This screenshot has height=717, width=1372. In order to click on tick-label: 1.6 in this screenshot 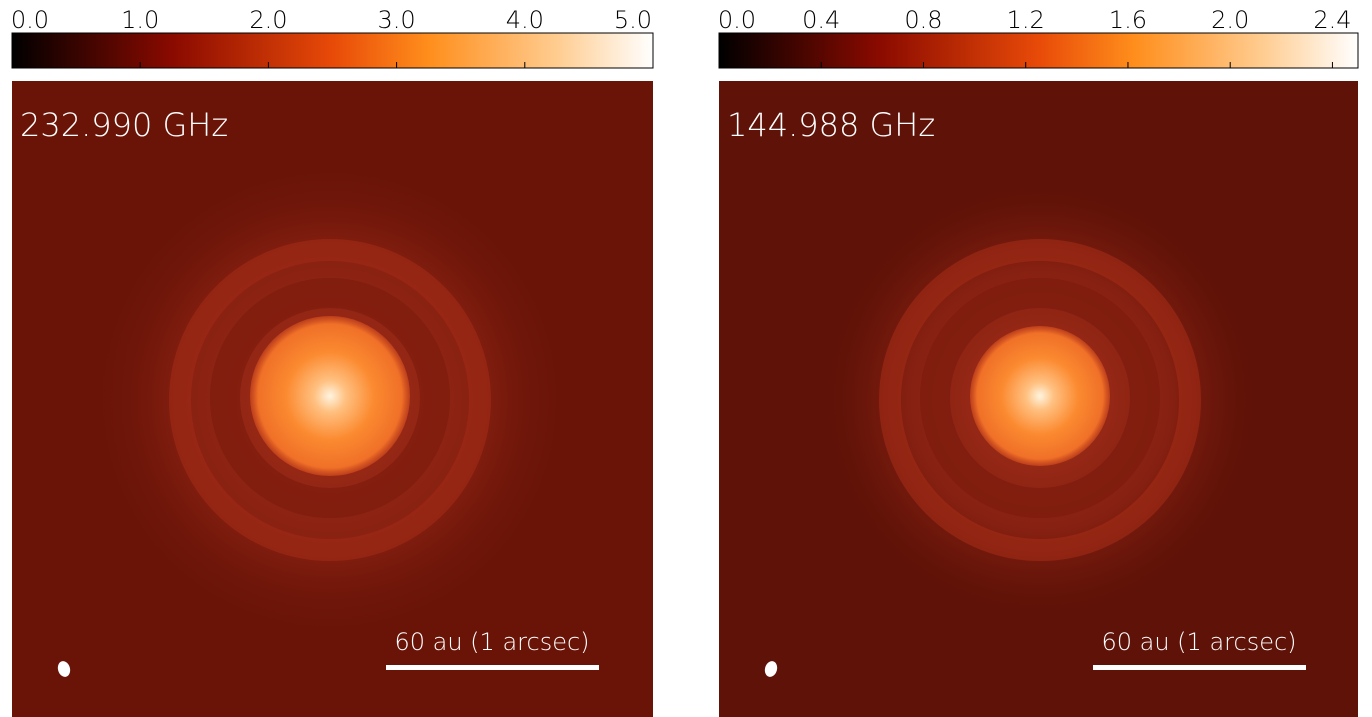, I will do `click(1128, 20)`.